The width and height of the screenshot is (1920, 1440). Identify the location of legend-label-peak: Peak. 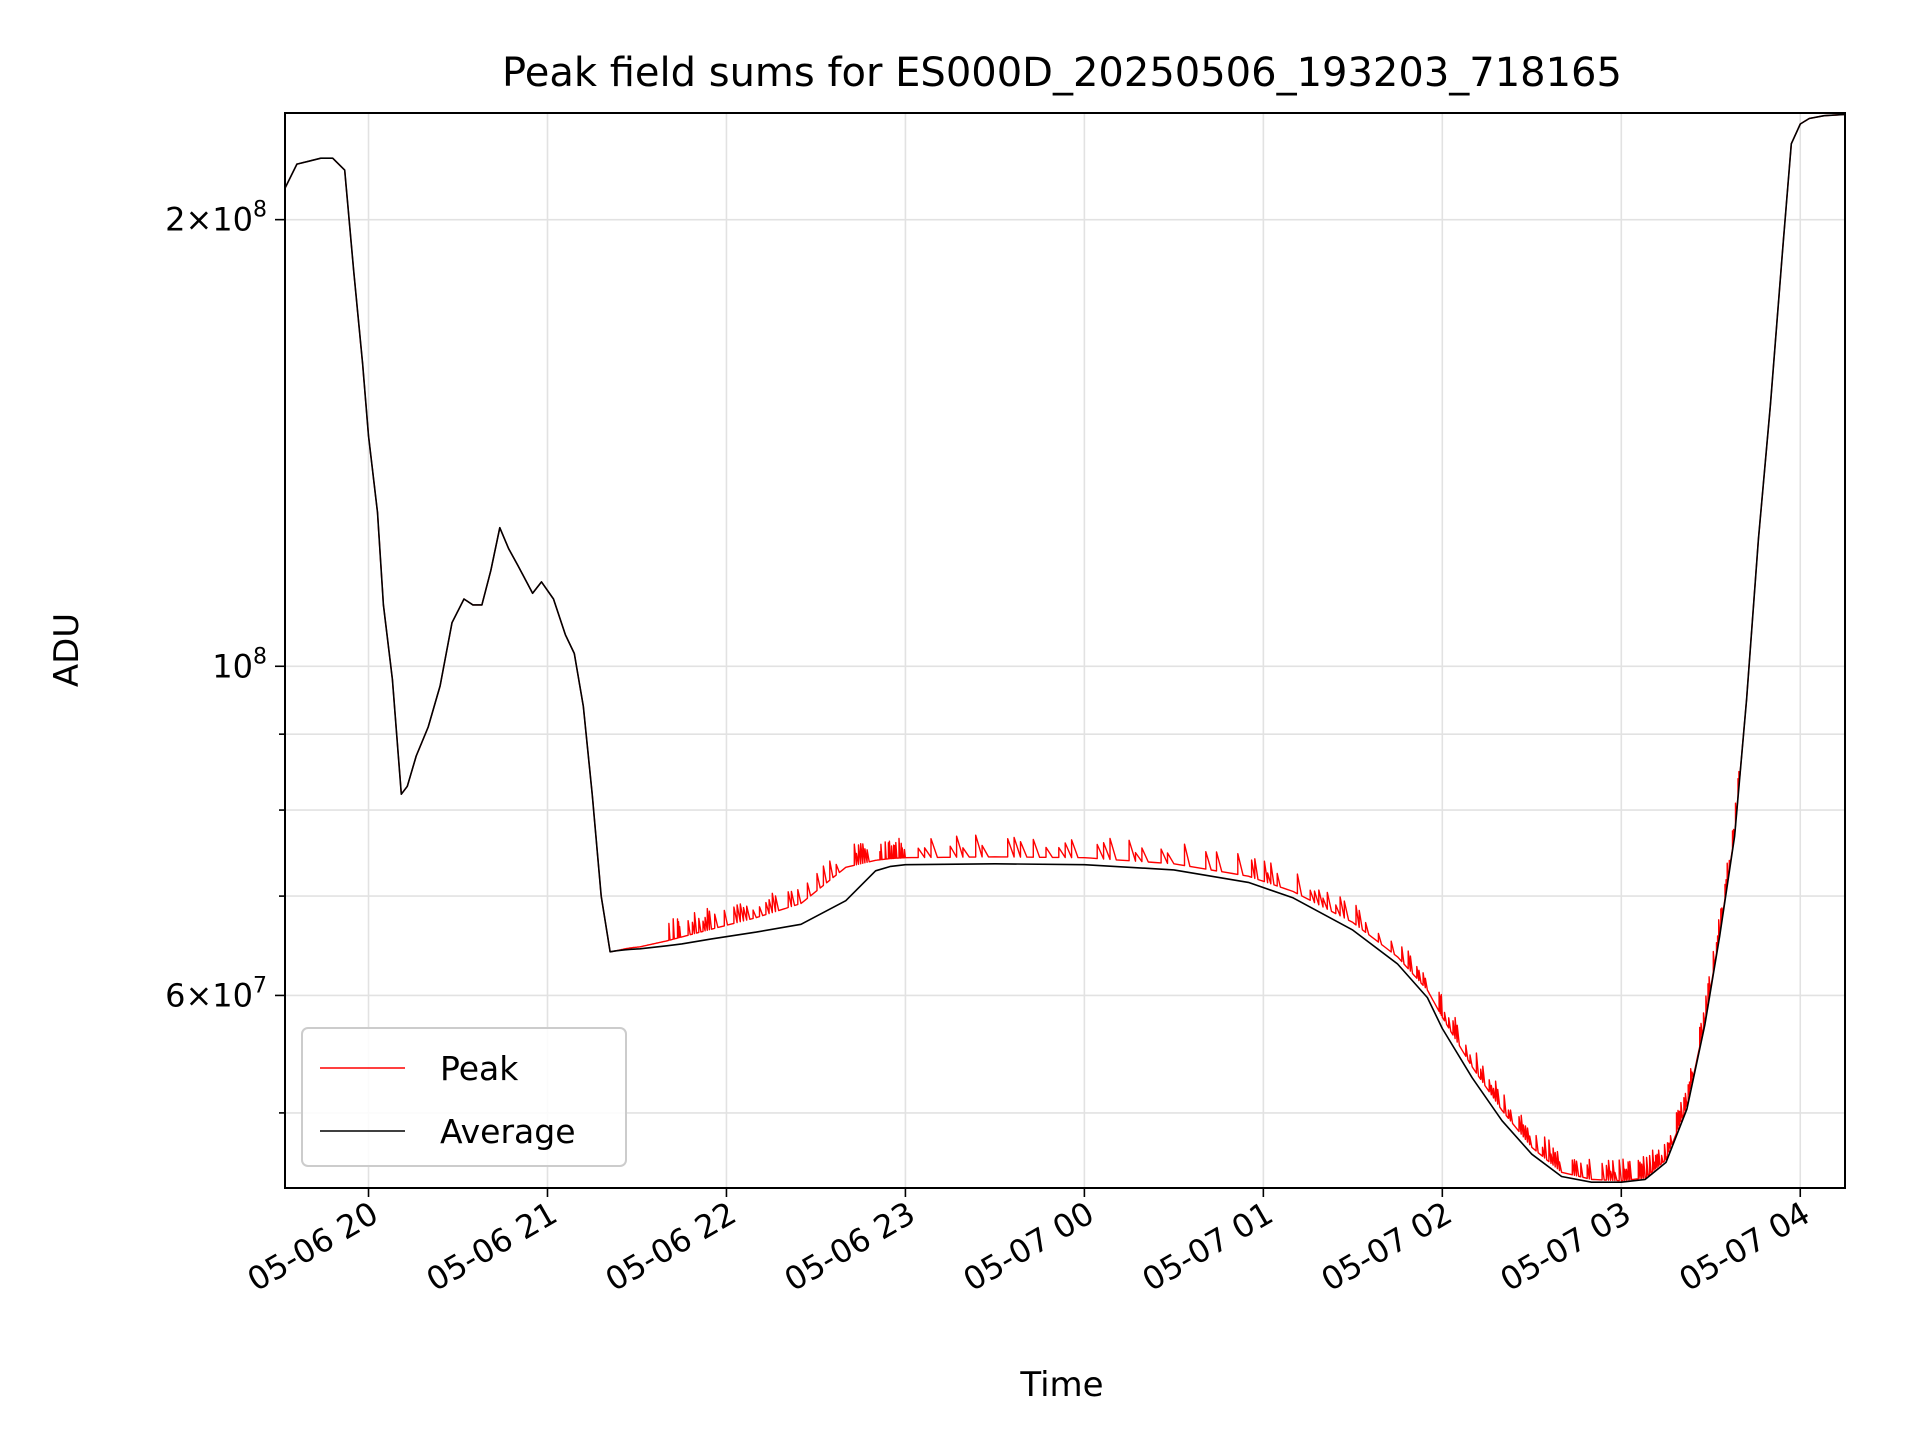
(479, 1068).